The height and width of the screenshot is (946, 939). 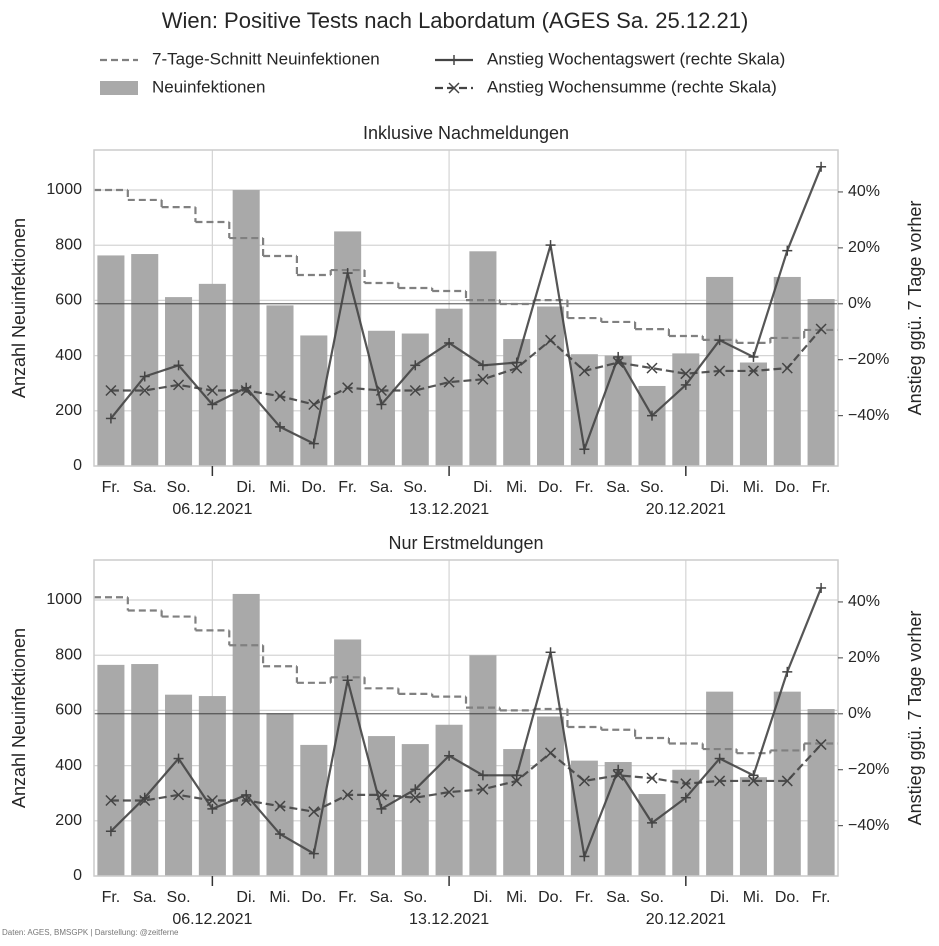 I want to click on legend-label: Neuinfektionen, so click(x=208, y=86).